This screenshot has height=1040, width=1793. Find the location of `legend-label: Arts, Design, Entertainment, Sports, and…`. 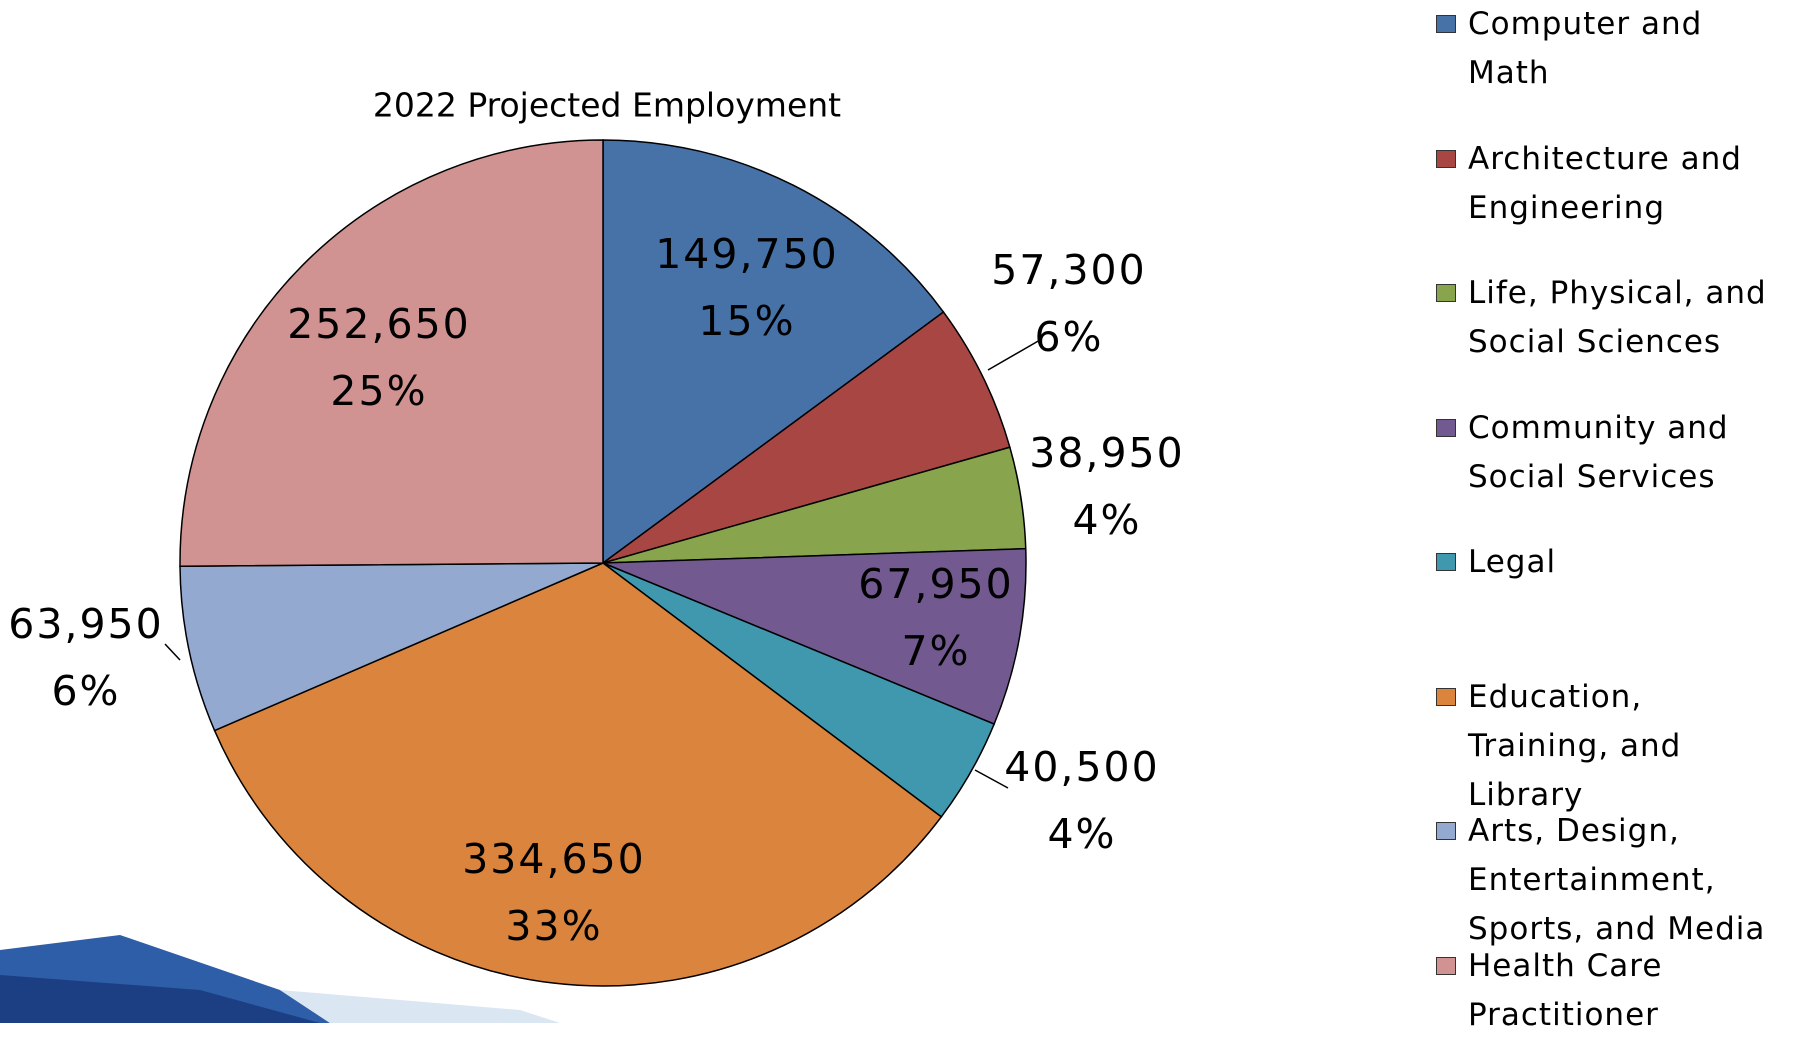

legend-label: Arts, Design, Entertainment, Sports, and… is located at coordinates (1617, 880).